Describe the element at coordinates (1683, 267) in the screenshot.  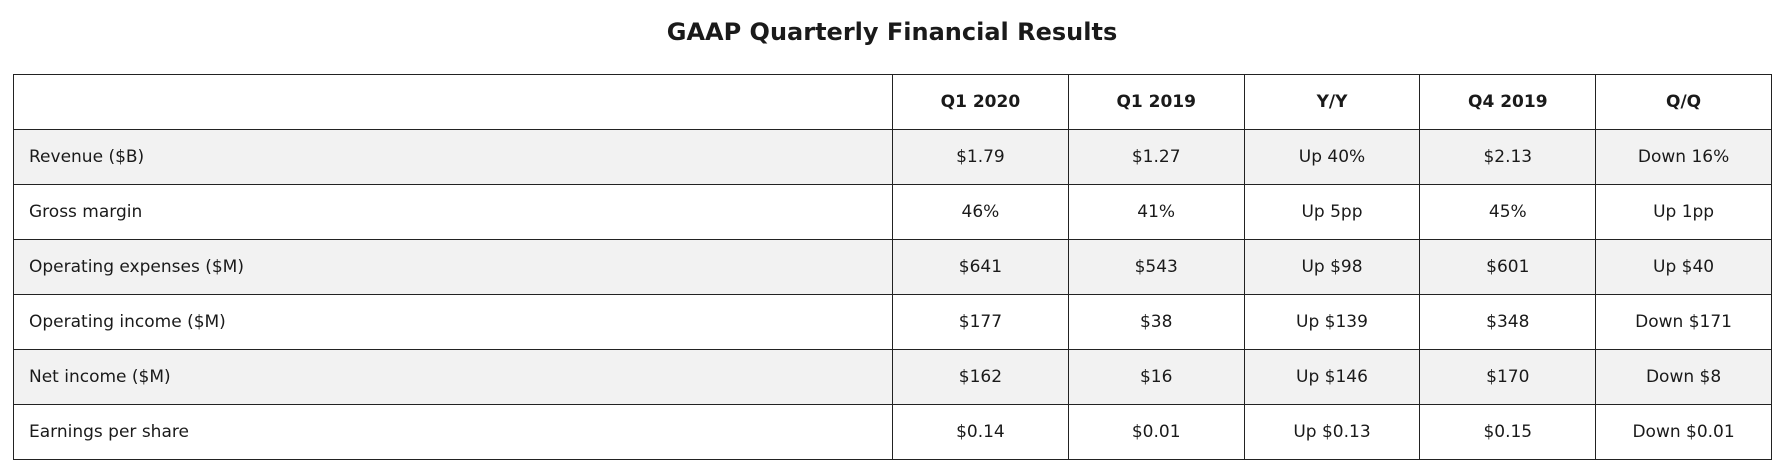
I see `cell-qoq: Up $40` at that location.